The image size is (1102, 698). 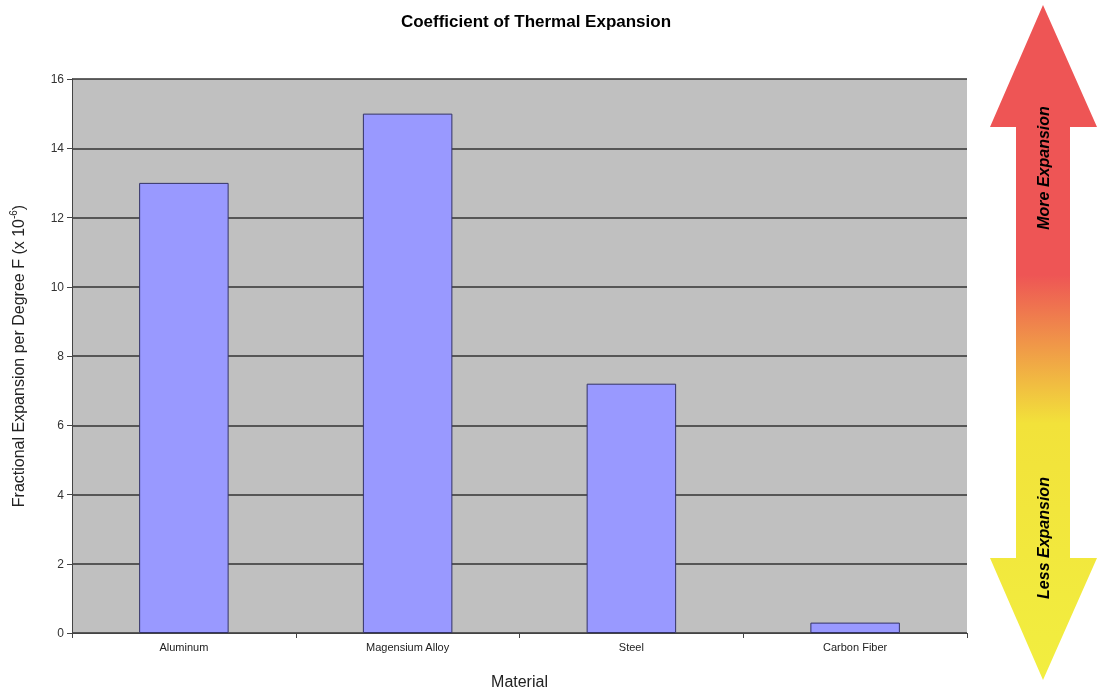 What do you see at coordinates (519, 681) in the screenshot?
I see `x-axis-title: Material` at bounding box center [519, 681].